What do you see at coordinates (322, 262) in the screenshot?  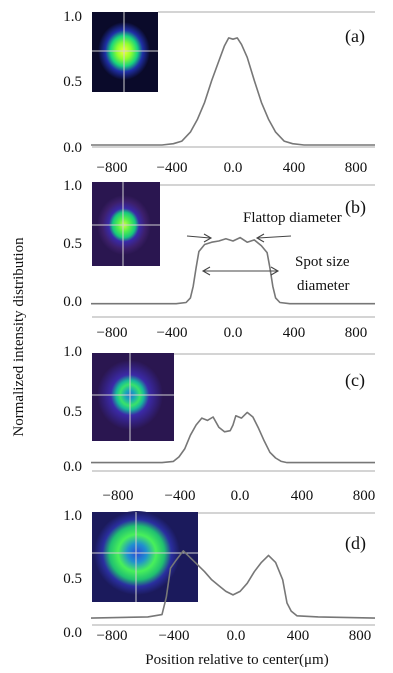 I see `spot-size-label-line1: Spot size` at bounding box center [322, 262].